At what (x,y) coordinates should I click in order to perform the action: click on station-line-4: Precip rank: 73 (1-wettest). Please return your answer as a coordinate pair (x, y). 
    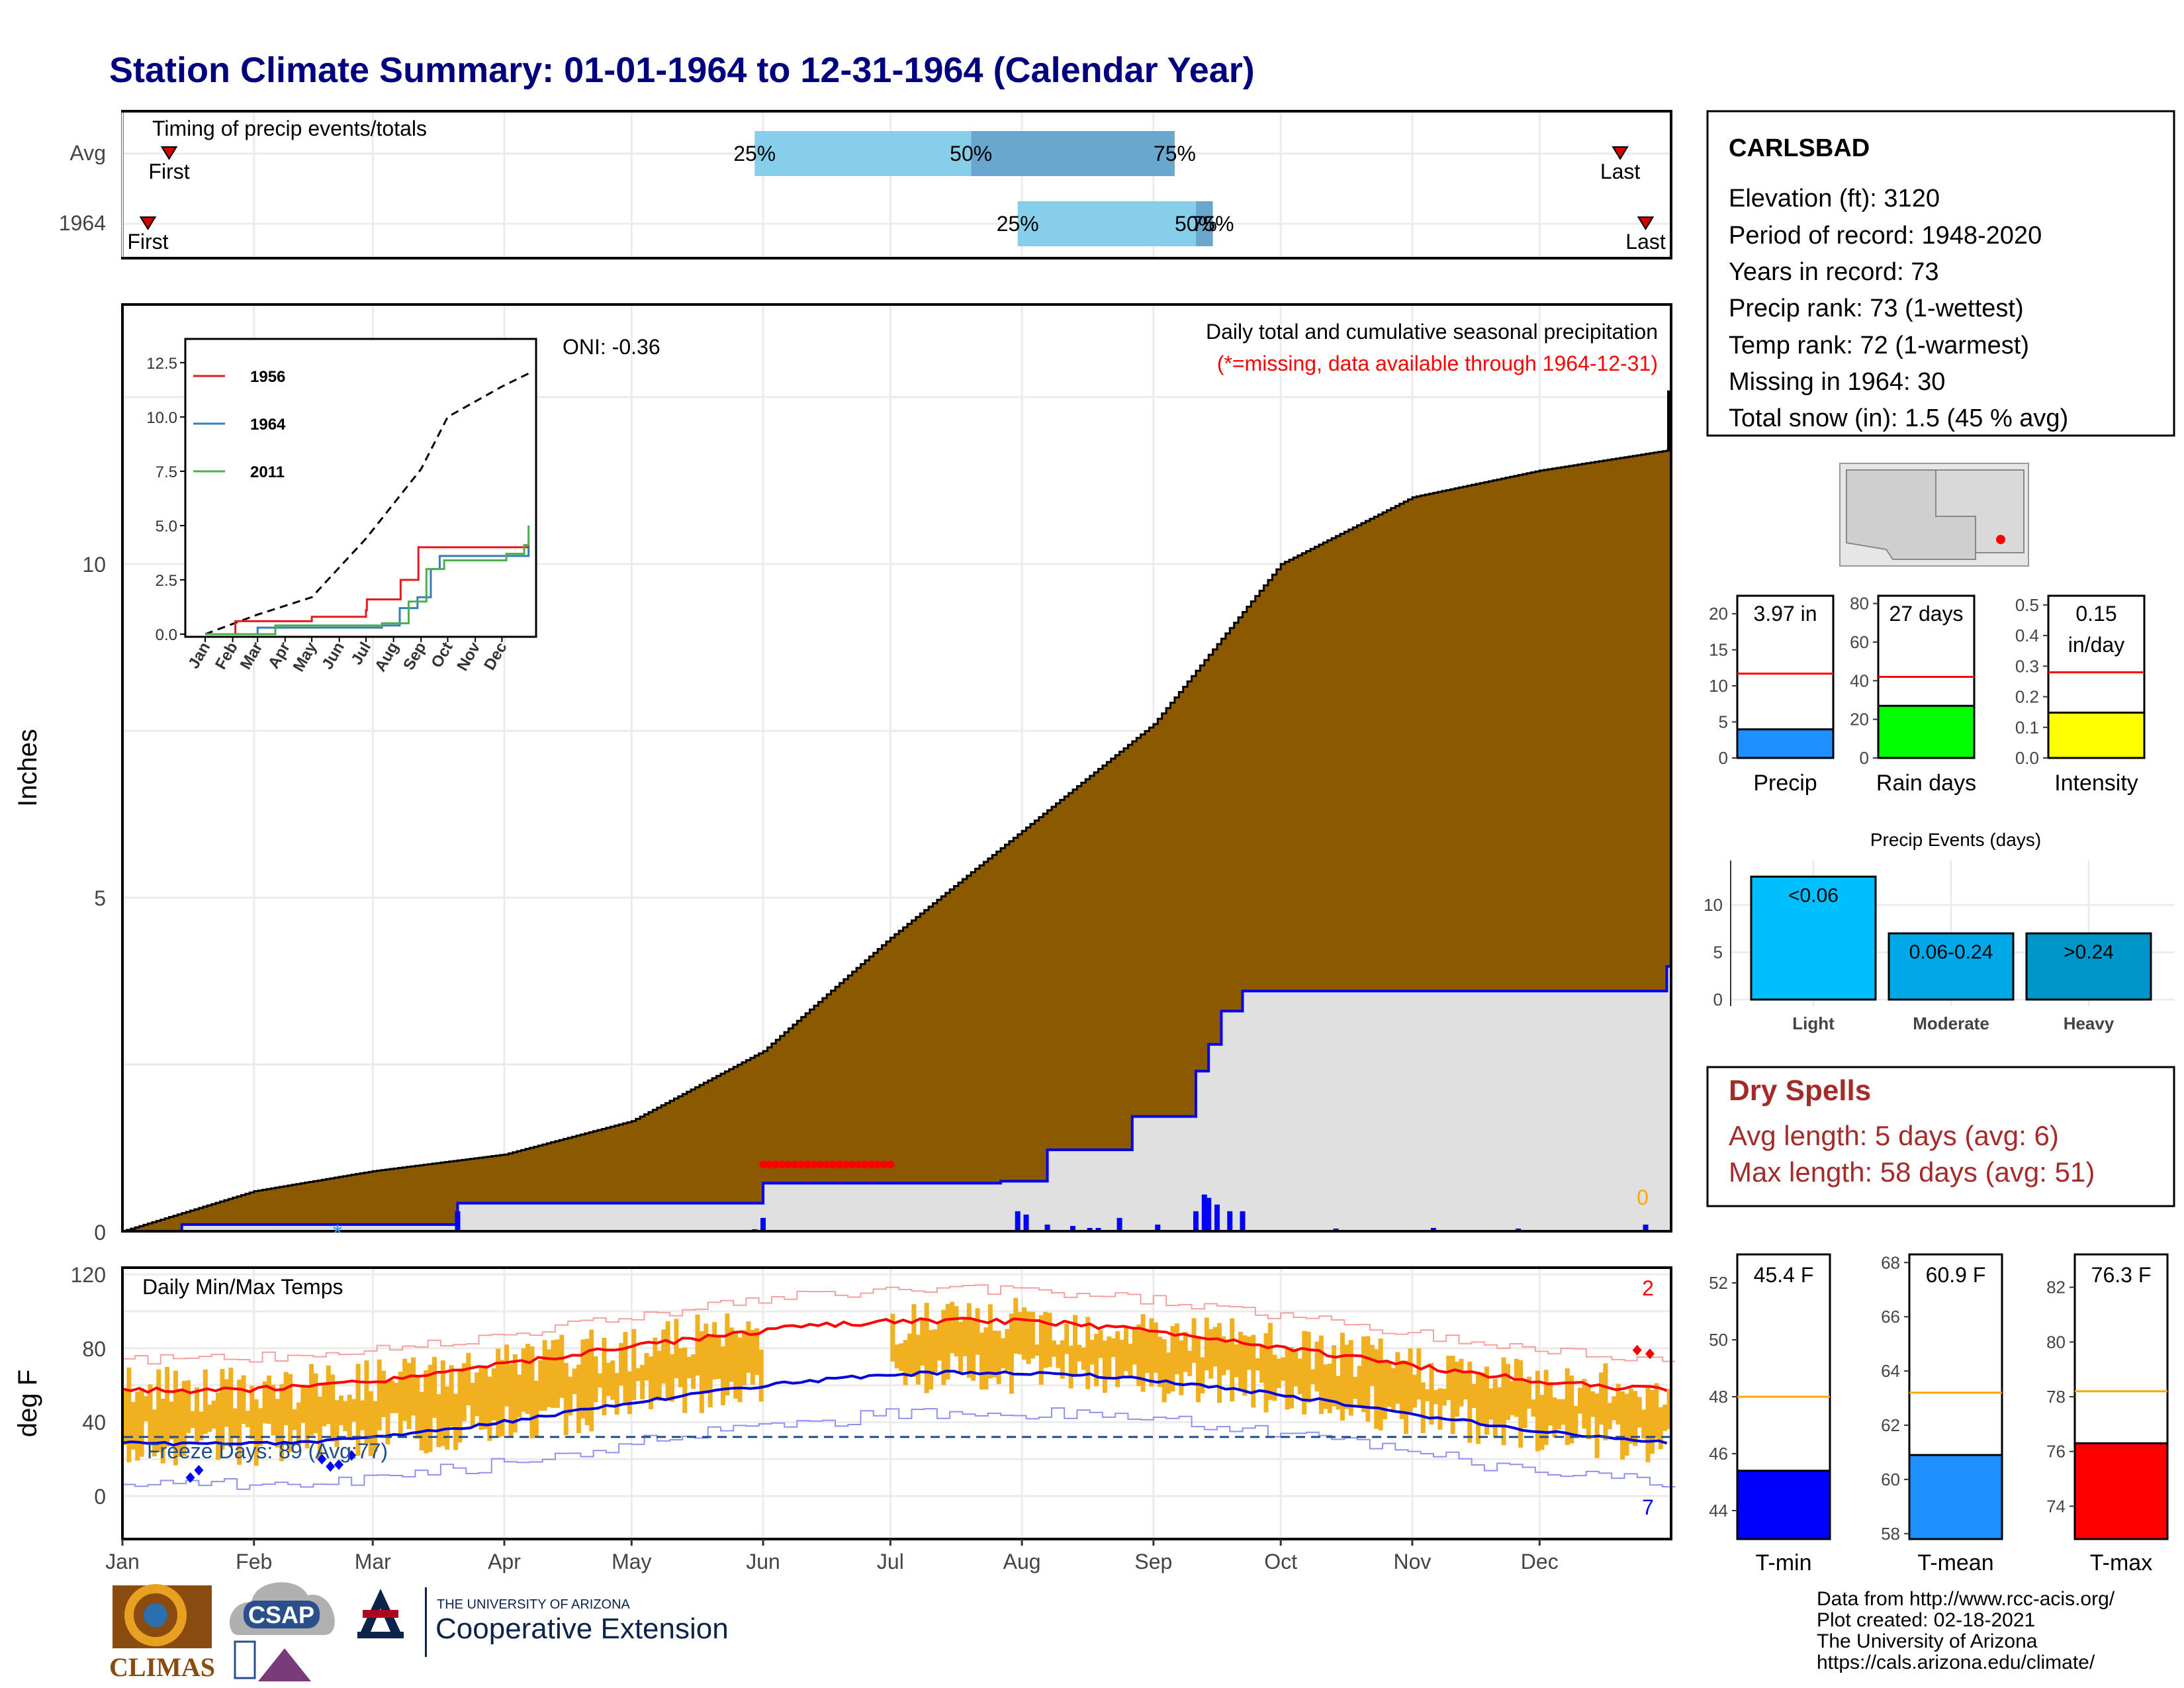
    Looking at the image, I should click on (1877, 308).